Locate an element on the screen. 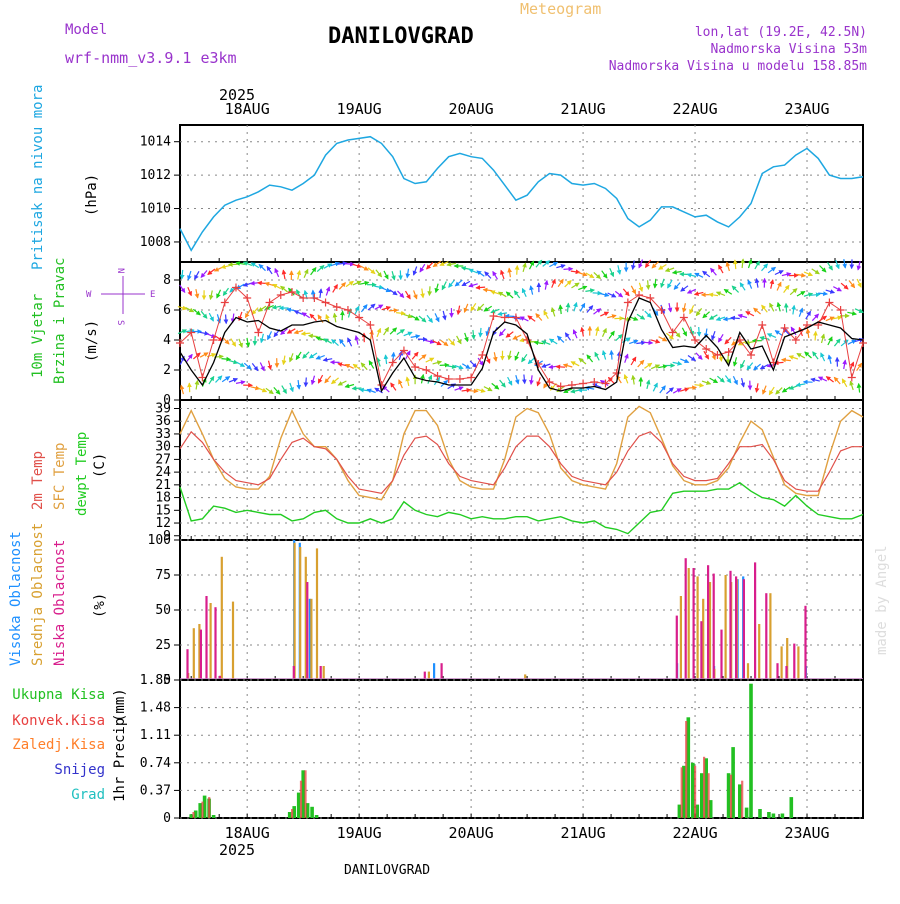 This screenshot has width=900, height=904. sfc-temp-label: SFC Temp is located at coordinates (60, 476).